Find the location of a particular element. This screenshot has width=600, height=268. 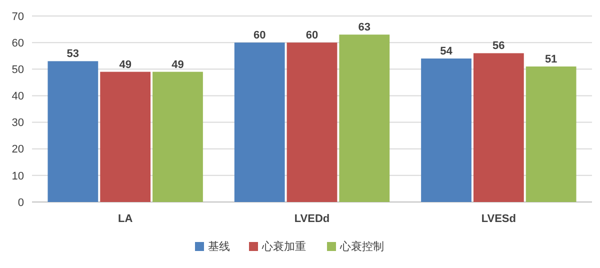

legend-label: 心衰控制 is located at coordinates (361, 246).